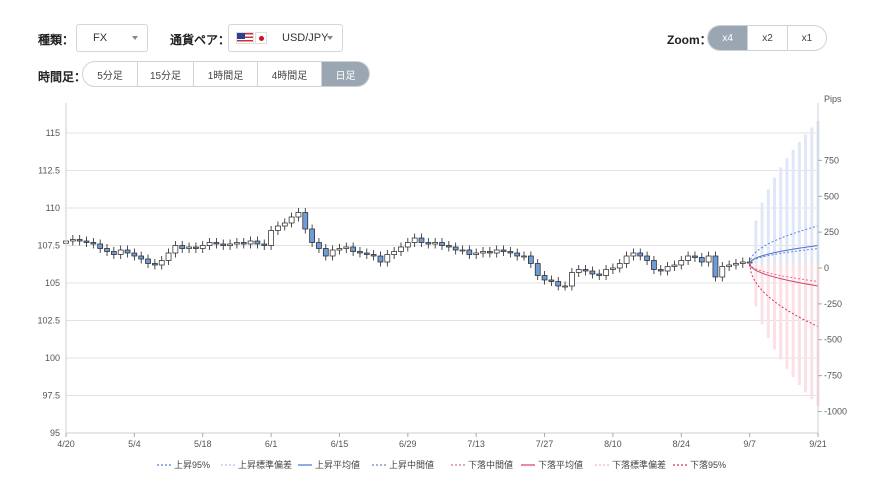 The height and width of the screenshot is (495, 880). I want to click on pair-select-value: USD/JPY, so click(305, 38).